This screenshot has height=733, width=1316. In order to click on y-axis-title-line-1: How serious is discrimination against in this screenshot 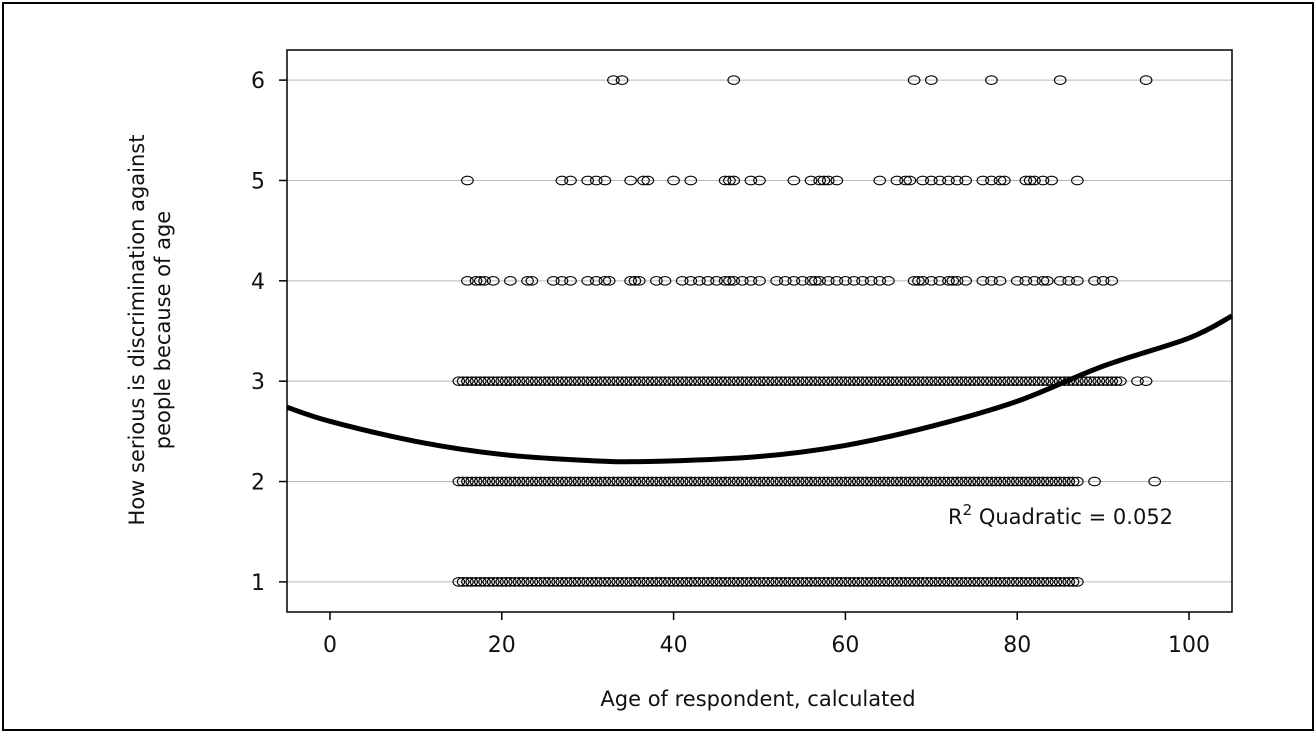, I will do `click(137, 330)`.